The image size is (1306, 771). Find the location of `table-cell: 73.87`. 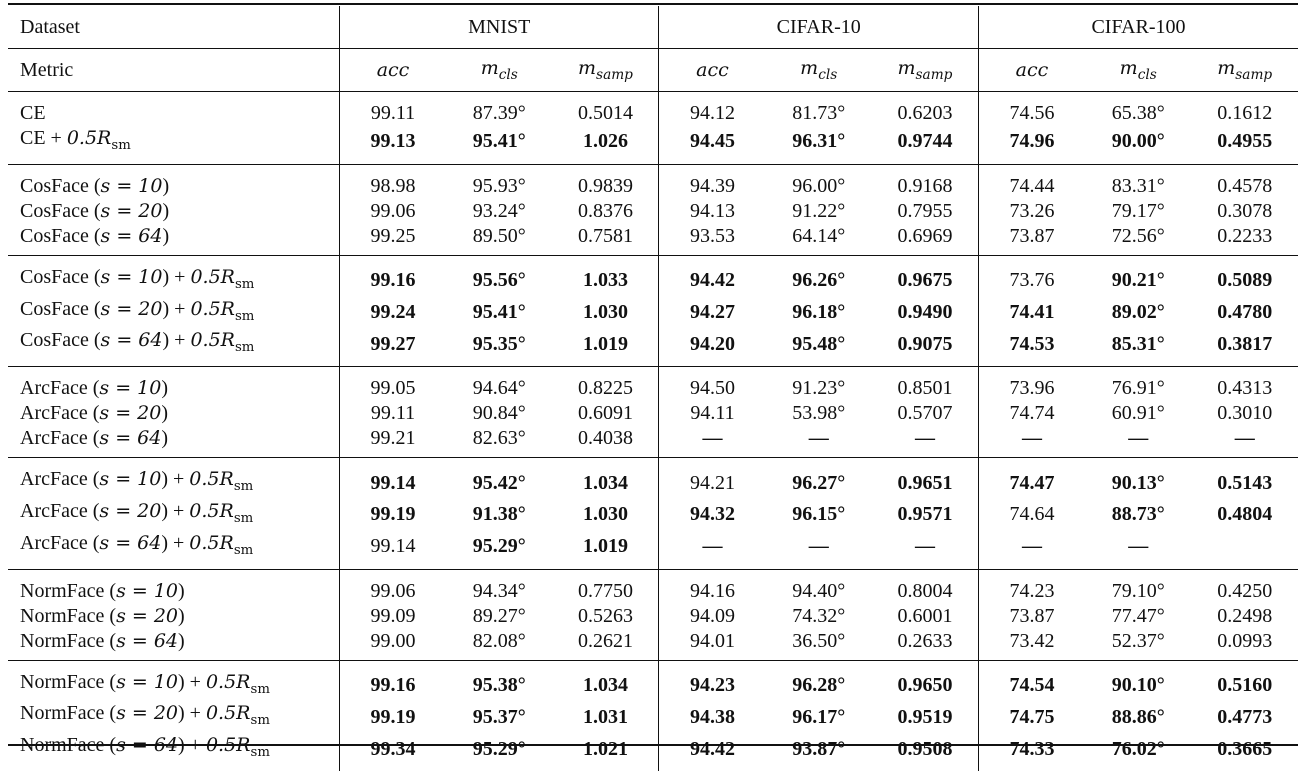

table-cell: 73.87 is located at coordinates (1031, 239).